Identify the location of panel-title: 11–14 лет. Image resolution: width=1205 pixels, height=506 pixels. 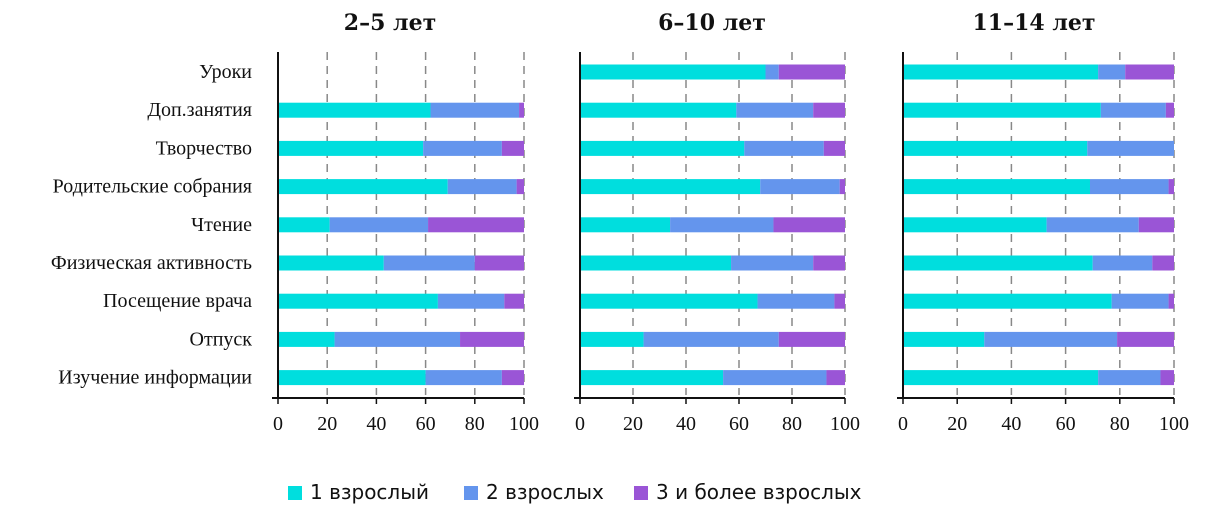
(1033, 23).